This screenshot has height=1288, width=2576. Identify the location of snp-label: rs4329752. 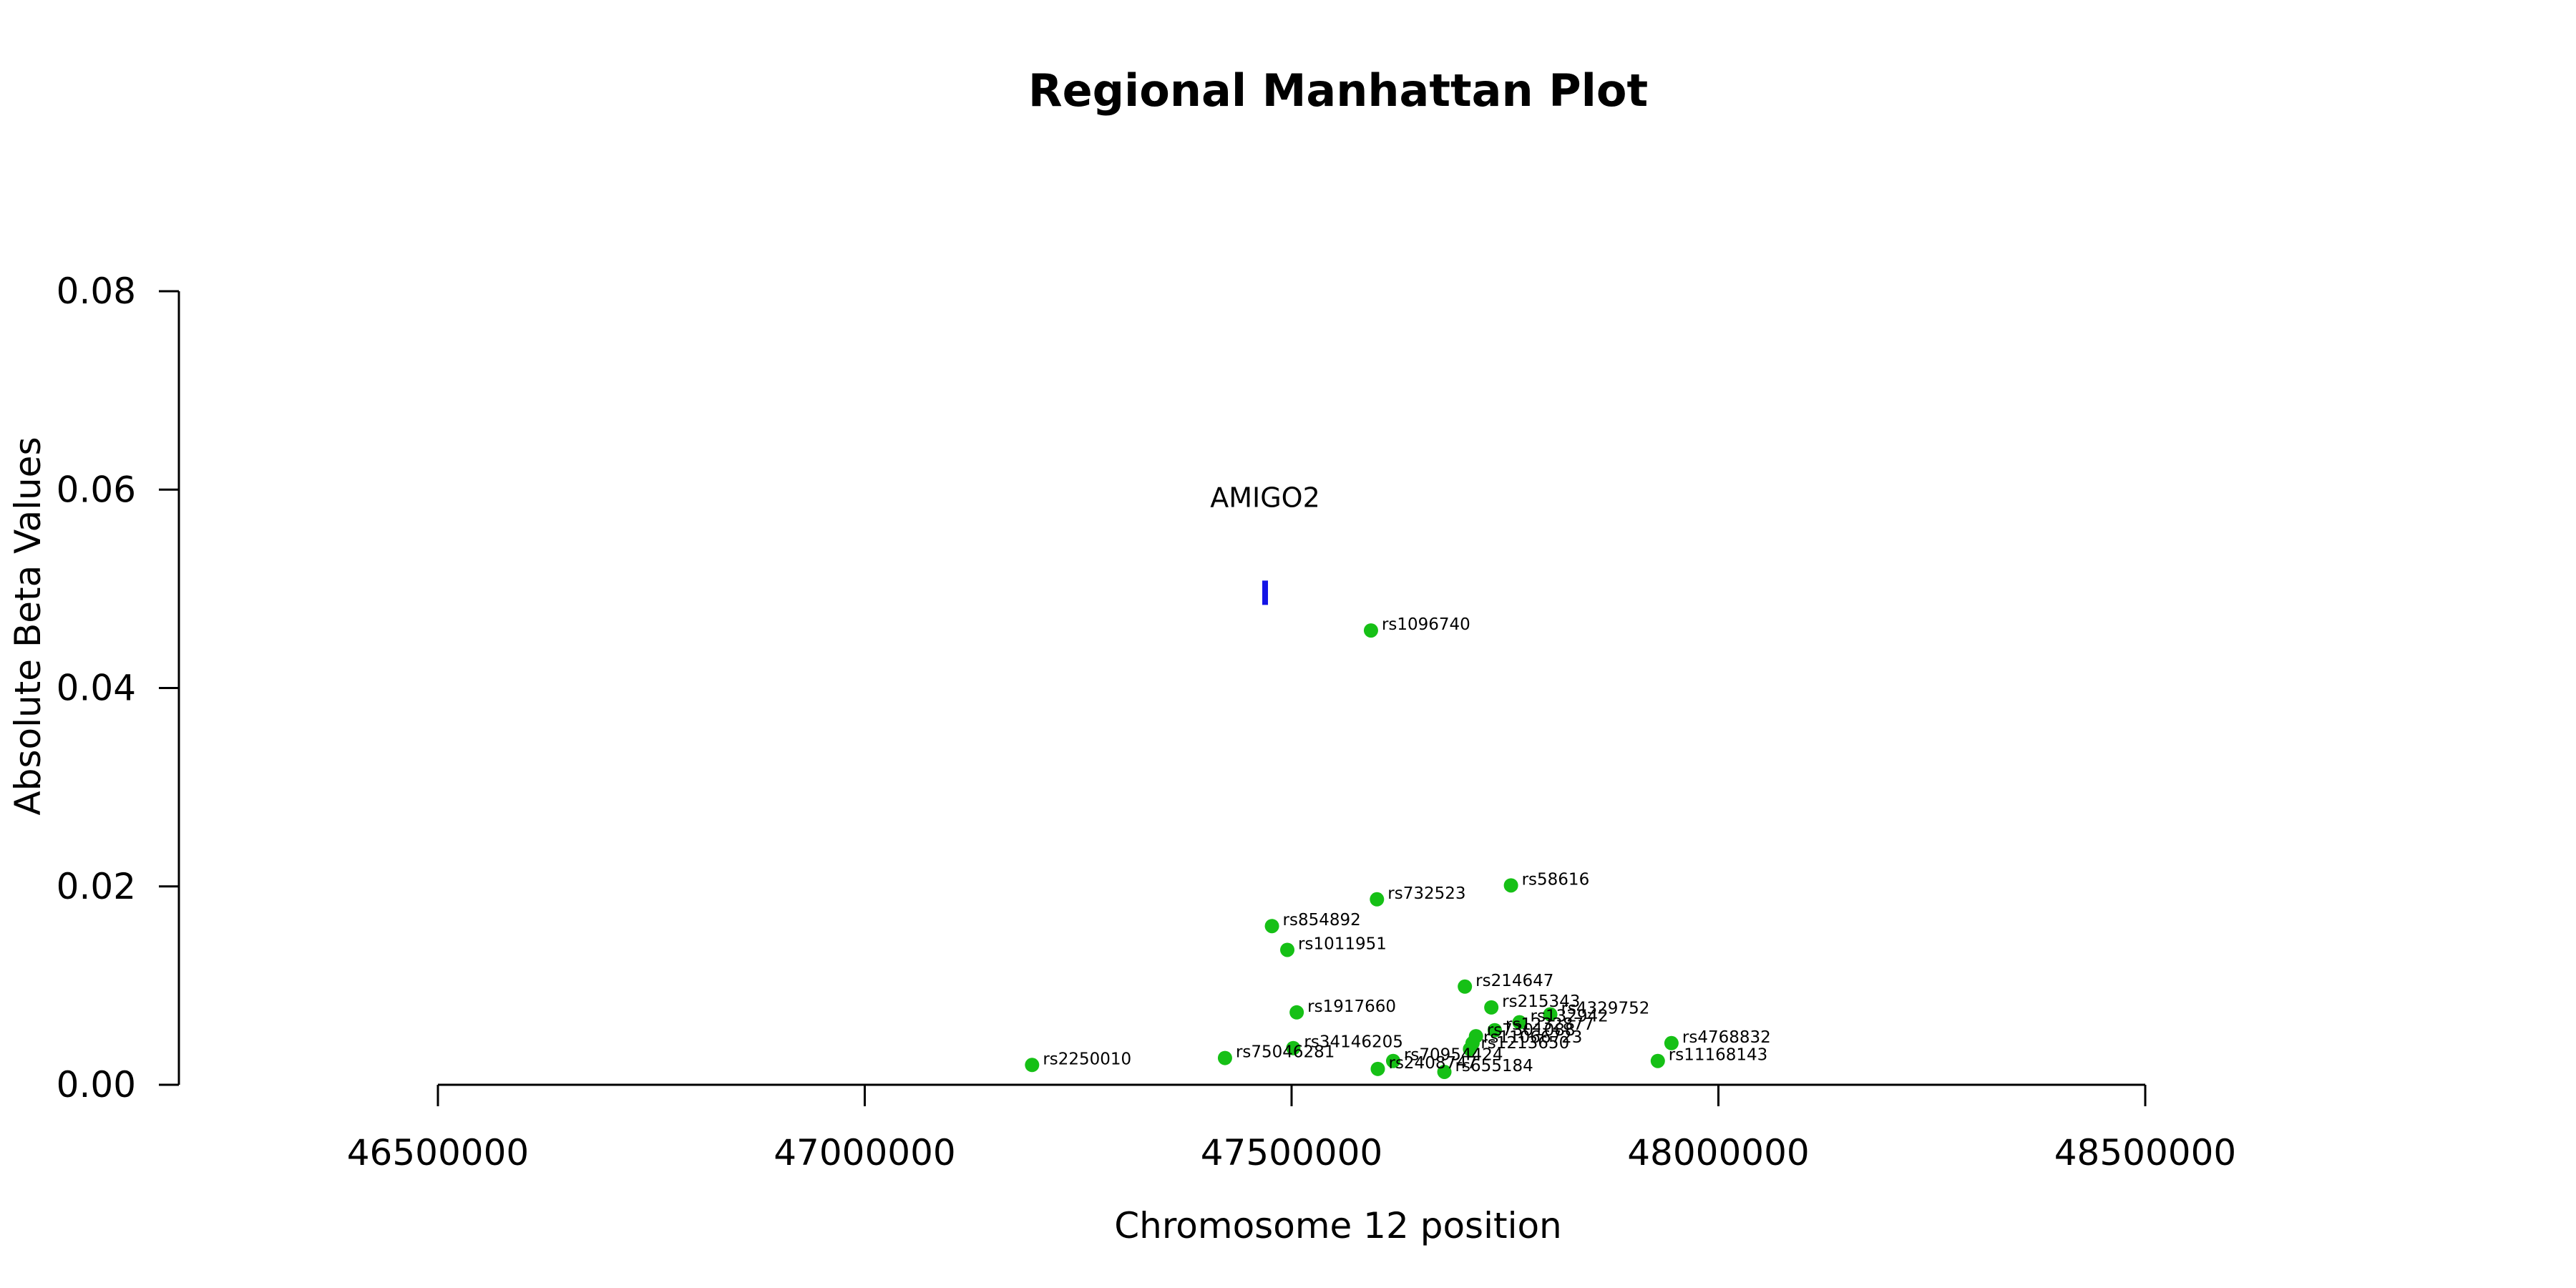
(1605, 1009).